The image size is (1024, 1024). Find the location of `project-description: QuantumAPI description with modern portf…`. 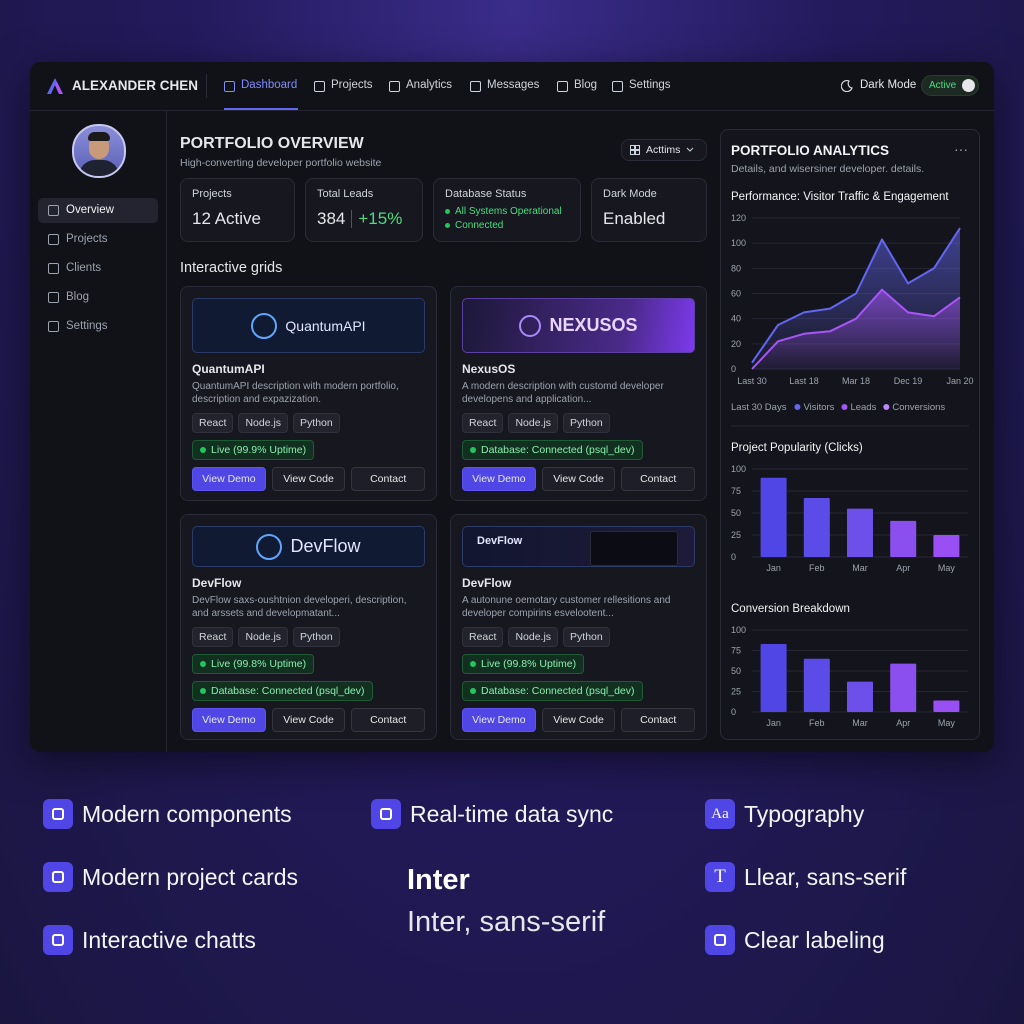

project-description: QuantumAPI description with modern portf… is located at coordinates (295, 393).